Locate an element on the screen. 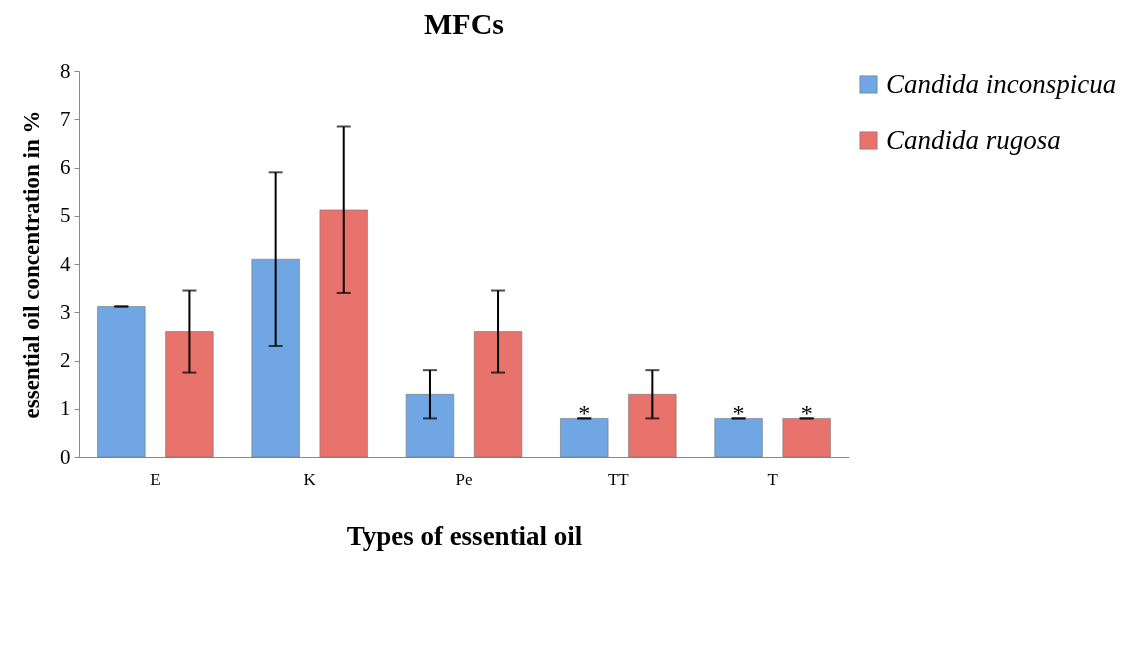 The height and width of the screenshot is (651, 1140). x-tick-label: Pe is located at coordinates (464, 479).